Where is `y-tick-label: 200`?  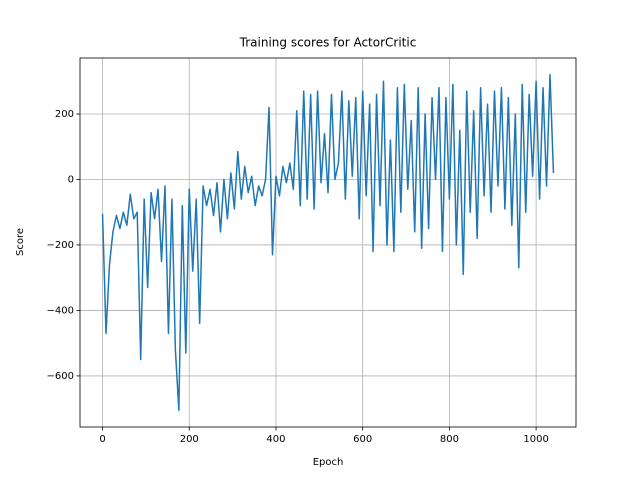 y-tick-label: 200 is located at coordinates (64, 114).